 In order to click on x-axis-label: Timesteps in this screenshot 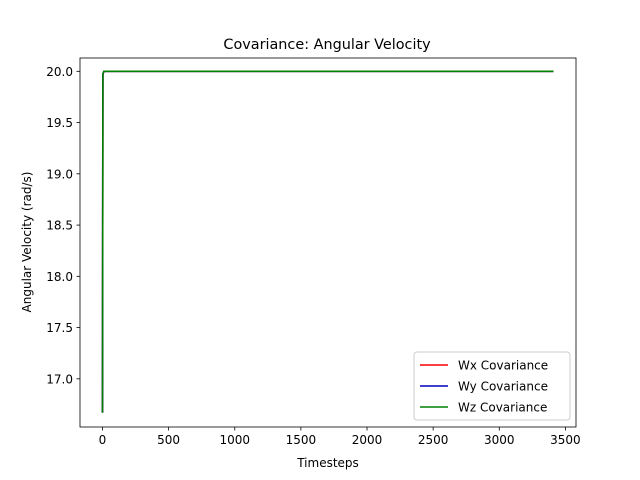, I will do `click(327, 463)`.